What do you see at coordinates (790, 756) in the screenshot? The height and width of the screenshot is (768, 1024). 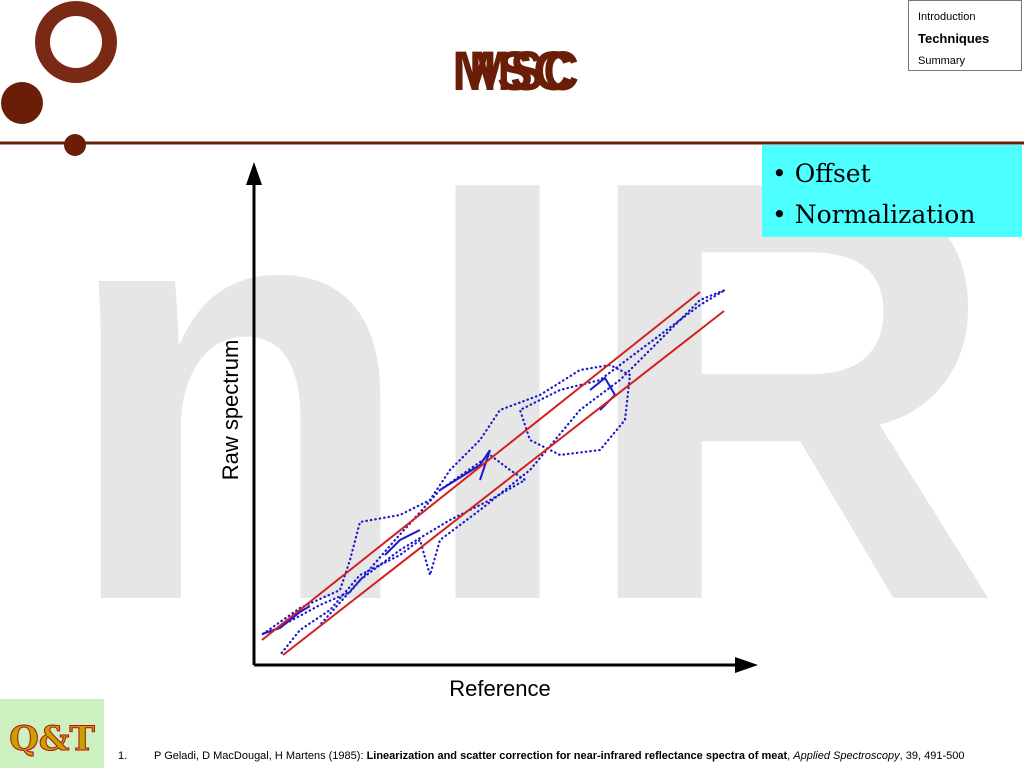 I see `fn-sep: ,` at bounding box center [790, 756].